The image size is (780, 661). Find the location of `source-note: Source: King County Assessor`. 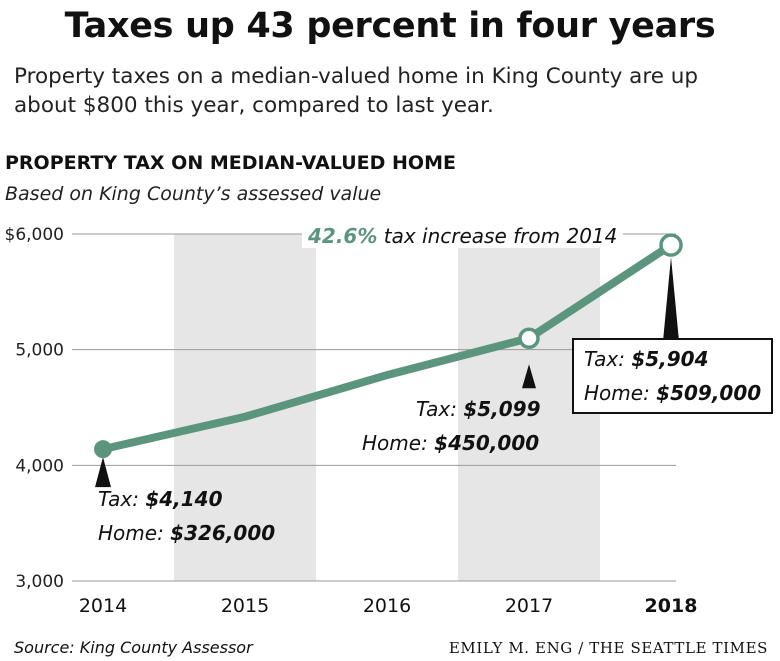

source-note: Source: King County Assessor is located at coordinates (133, 647).